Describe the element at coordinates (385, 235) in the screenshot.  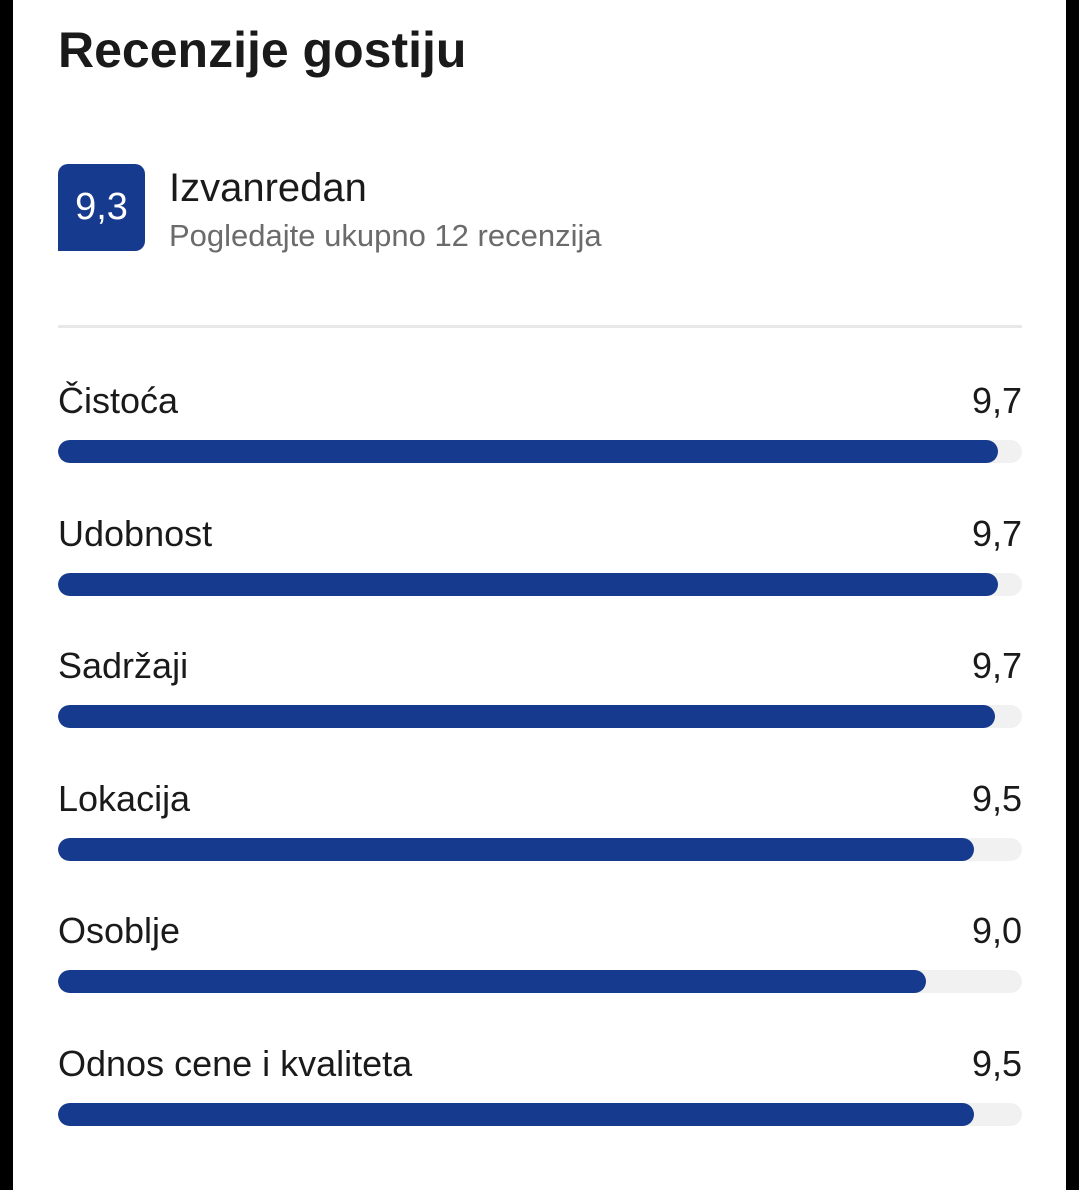
I see `all-reviews-link: Pogledajte ukupno 12 recenzija` at that location.